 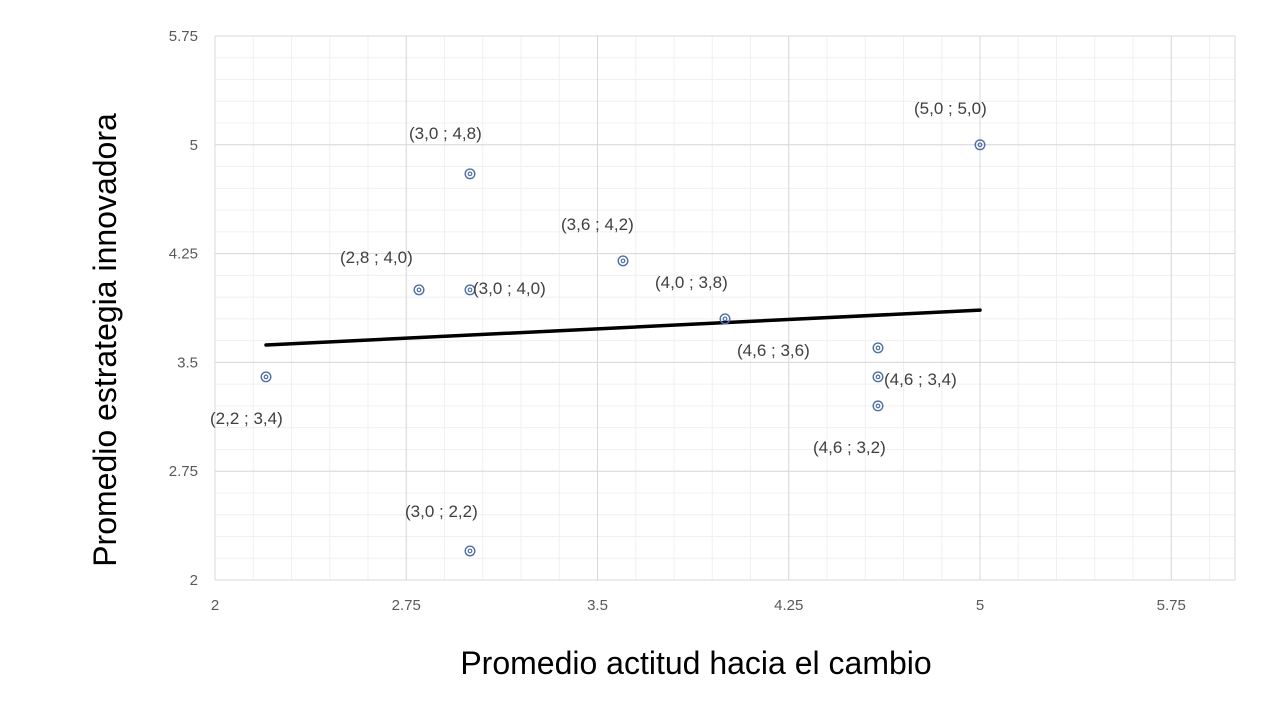 I want to click on x-axis-title: Promedio actitud hacia el cambio, so click(x=695, y=663).